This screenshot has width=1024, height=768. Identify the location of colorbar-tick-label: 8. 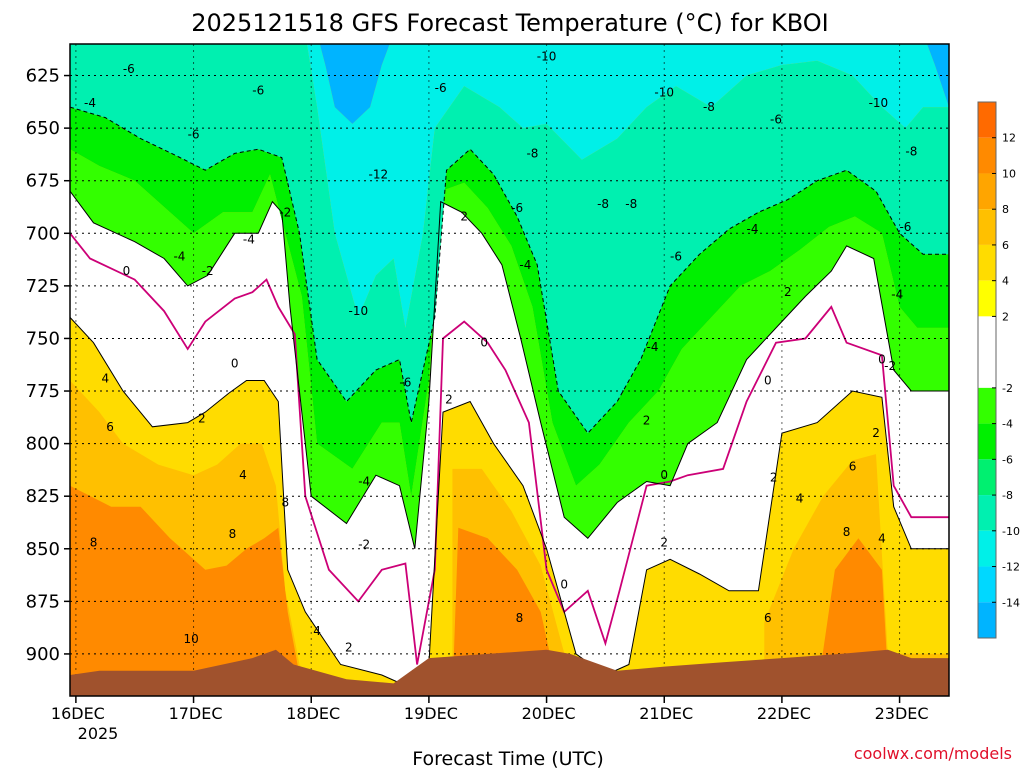
(1005, 209).